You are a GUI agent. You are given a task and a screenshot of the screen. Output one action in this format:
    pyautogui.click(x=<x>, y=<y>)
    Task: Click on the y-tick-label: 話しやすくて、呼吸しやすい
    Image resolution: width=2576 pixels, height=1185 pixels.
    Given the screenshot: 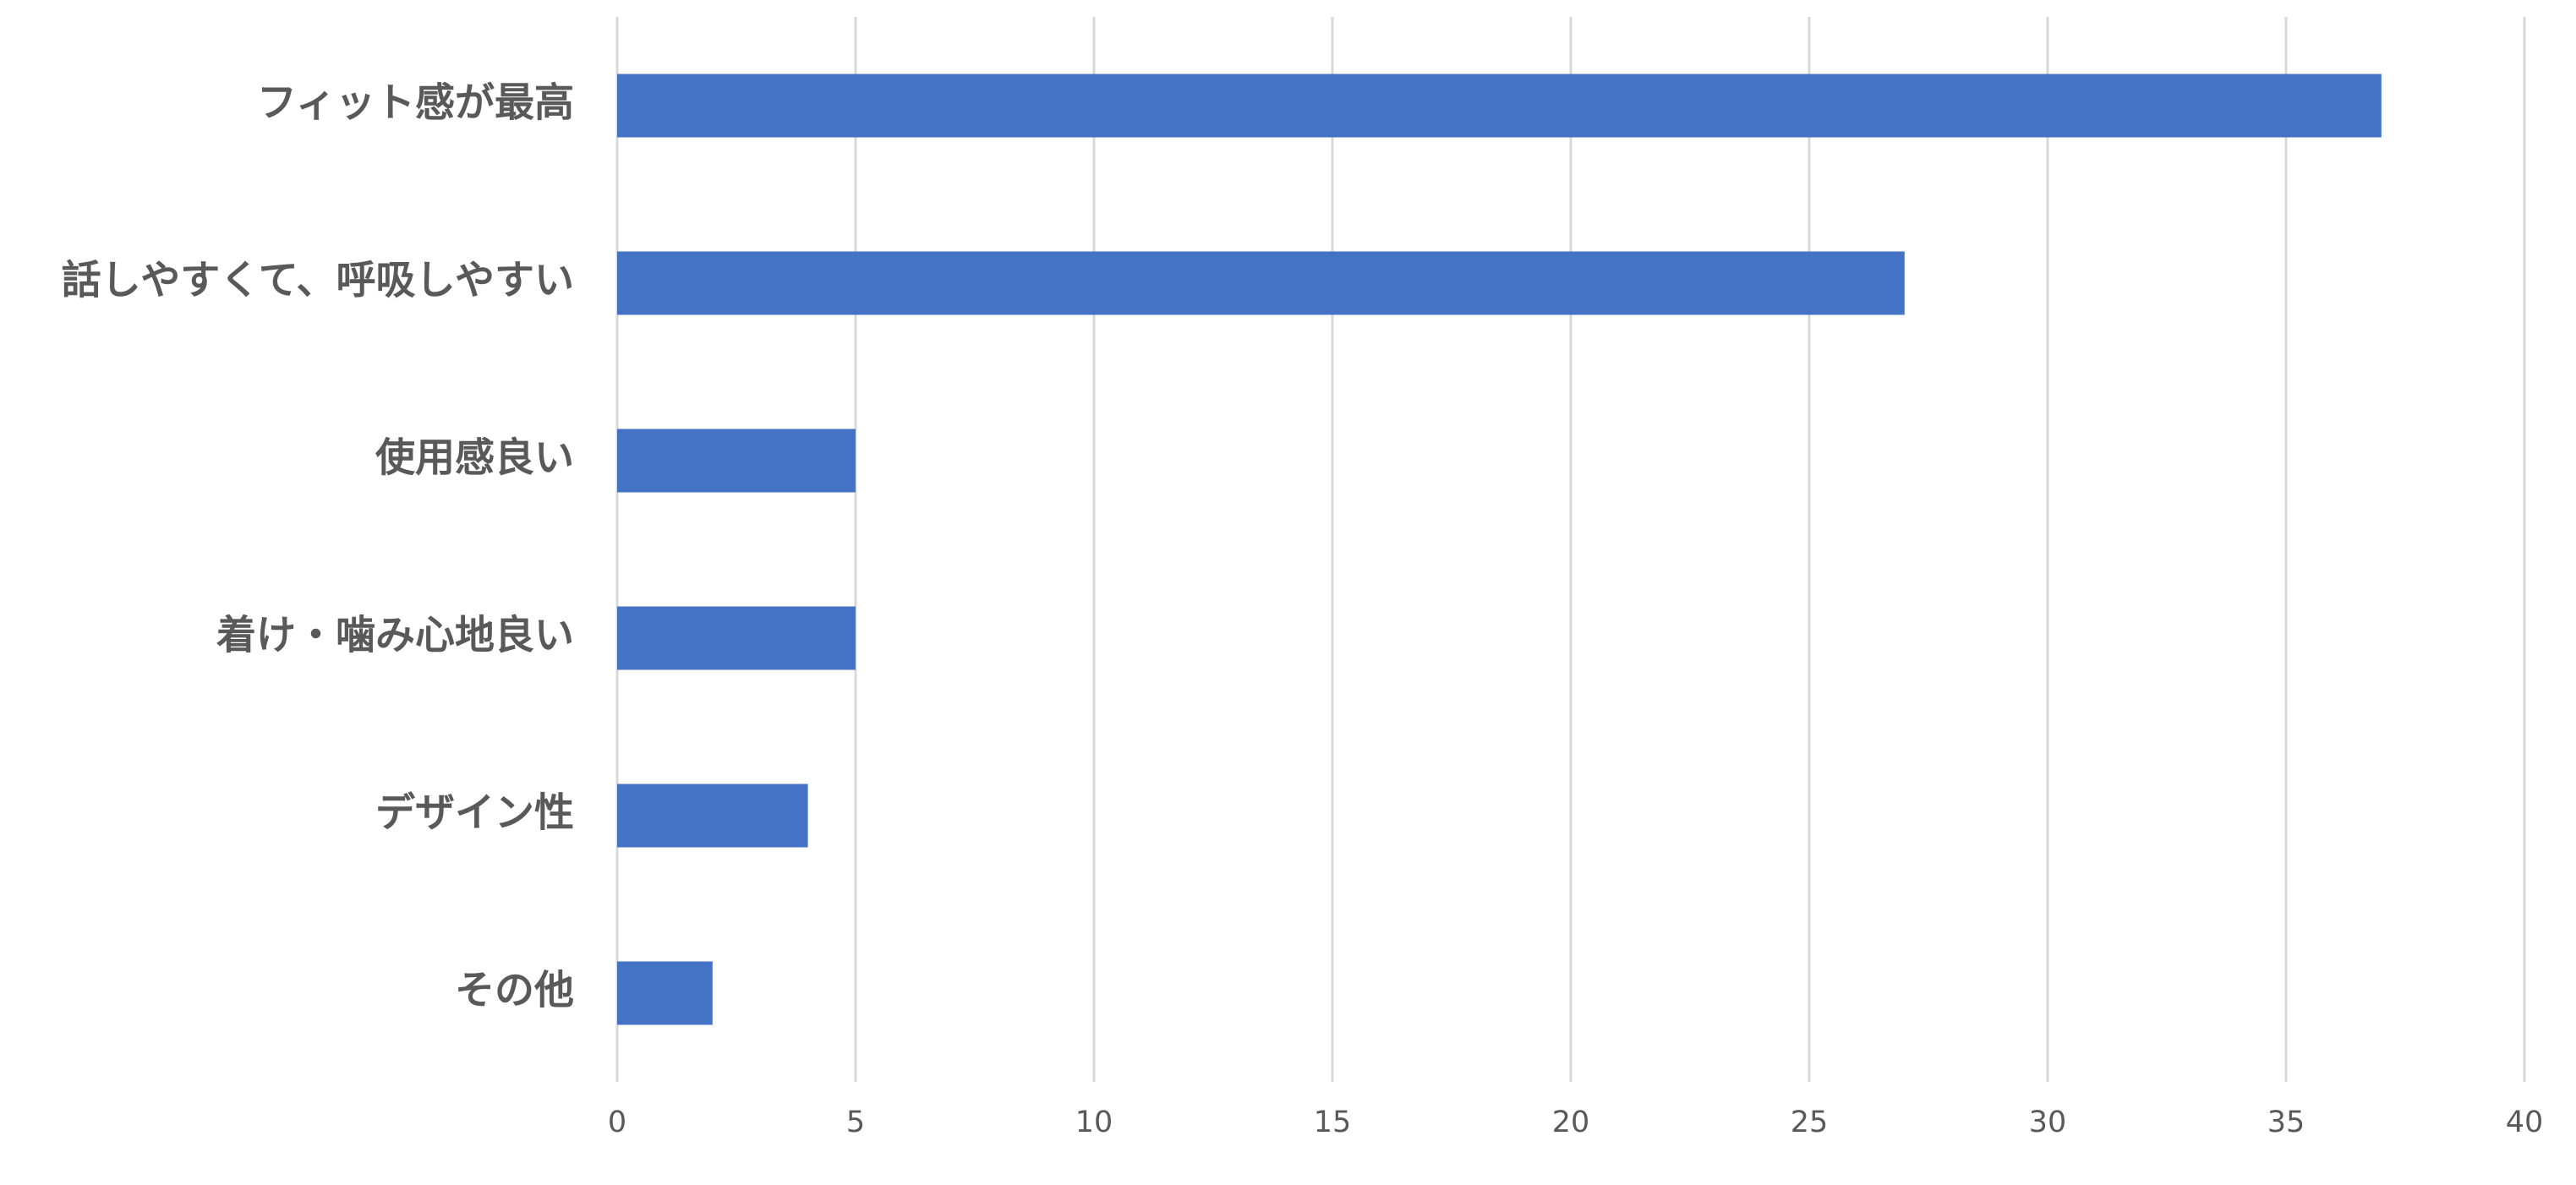 What is the action you would take?
    pyautogui.click(x=318, y=281)
    